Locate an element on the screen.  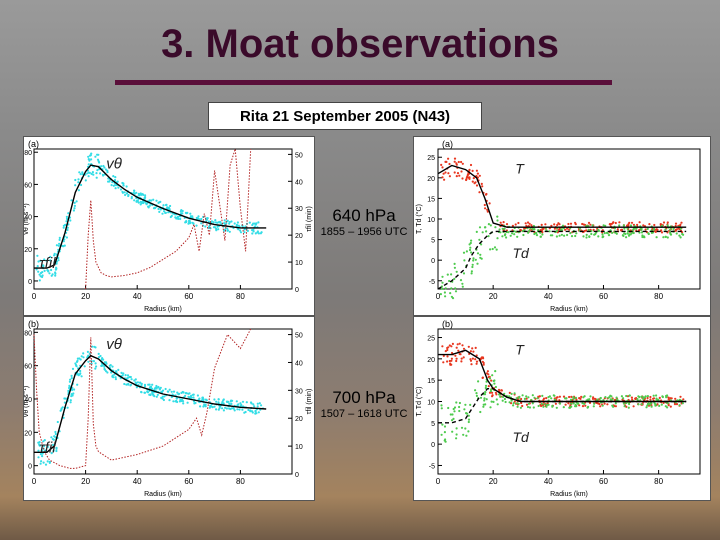
x-tick-label: 80 is located at coordinates (658, 296).